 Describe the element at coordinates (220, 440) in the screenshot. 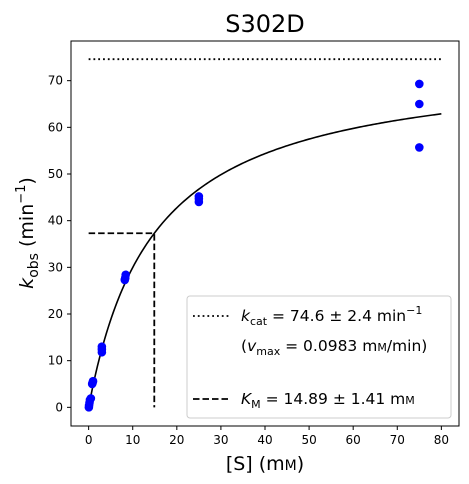

I see `x-tick-label: 30` at that location.